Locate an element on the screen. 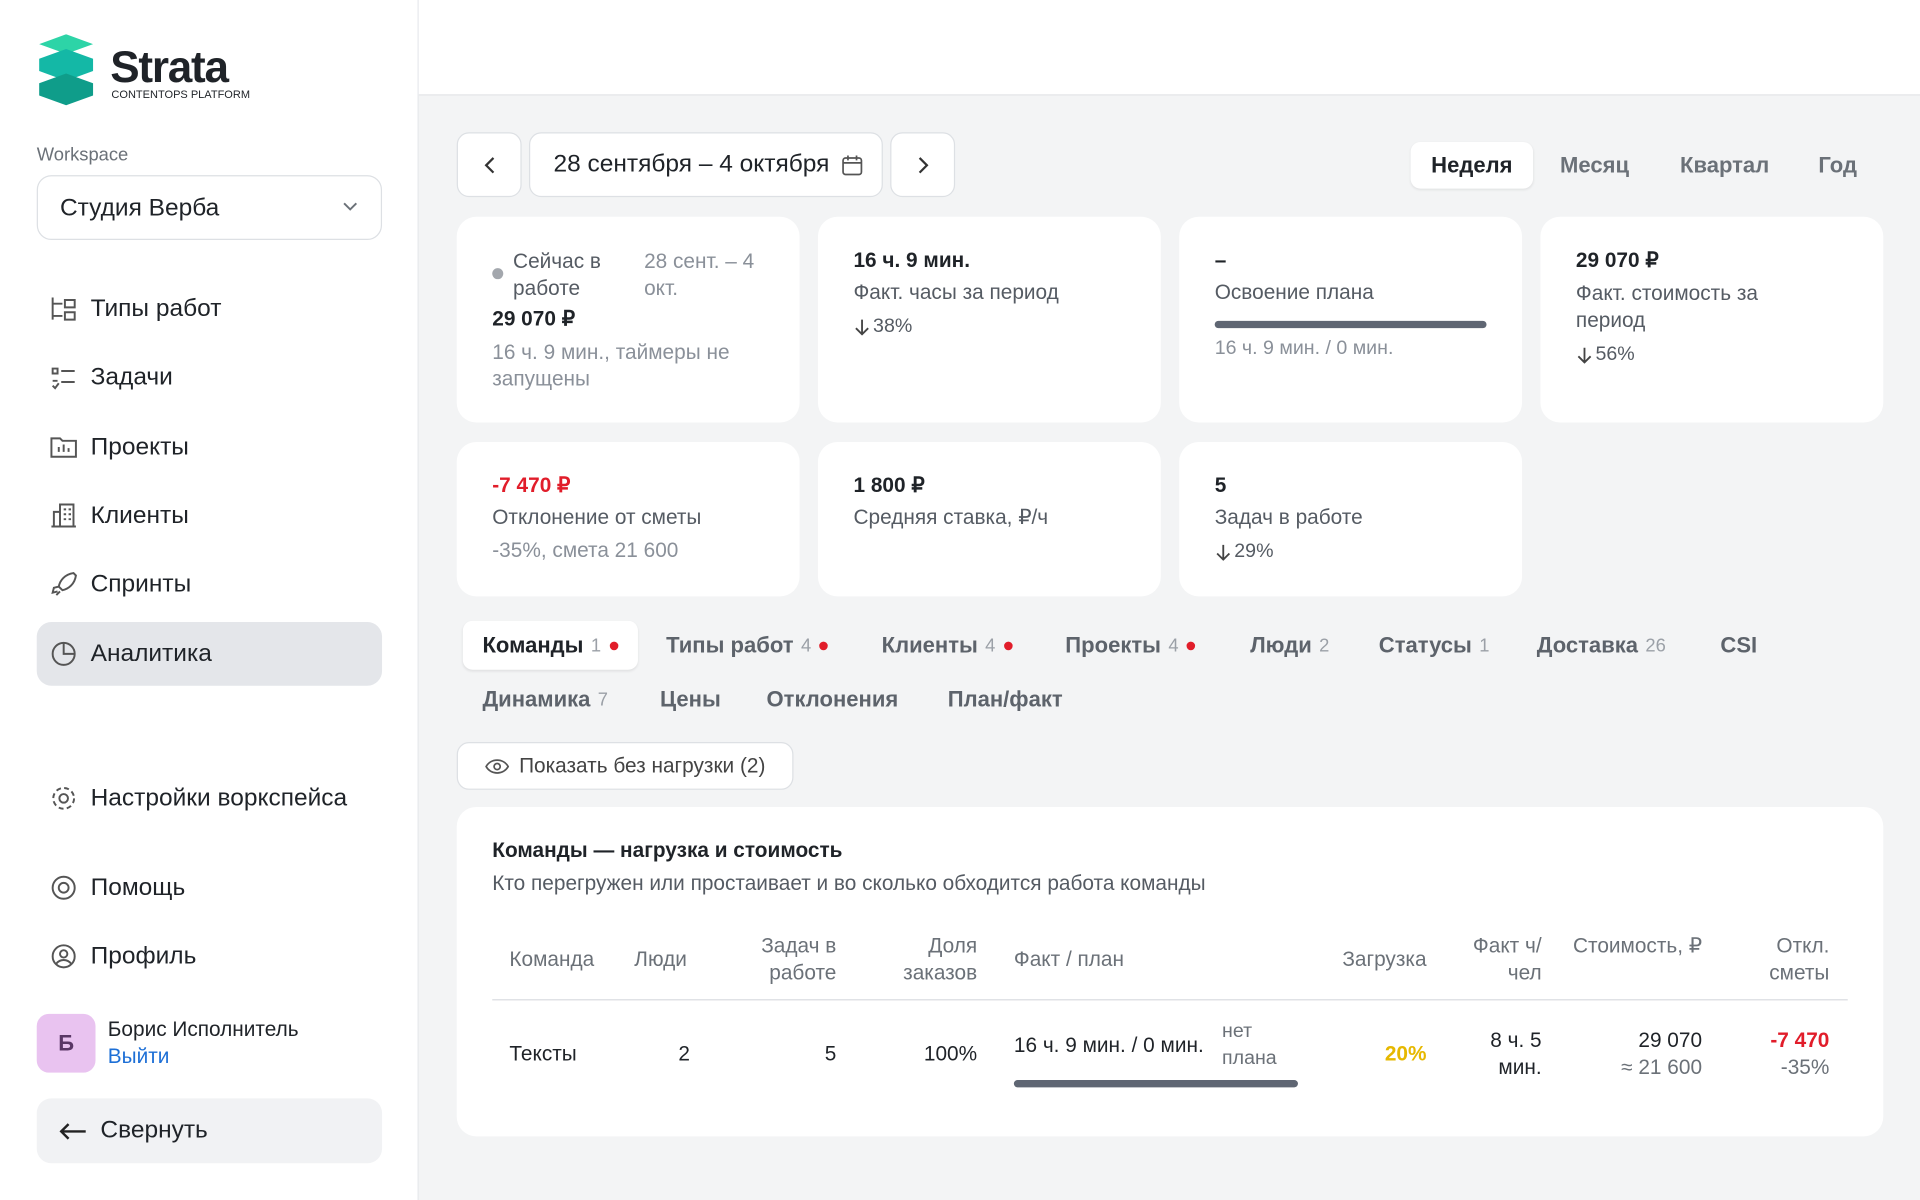 The image size is (1920, 1200). nav-item: Задачи is located at coordinates (209, 377).